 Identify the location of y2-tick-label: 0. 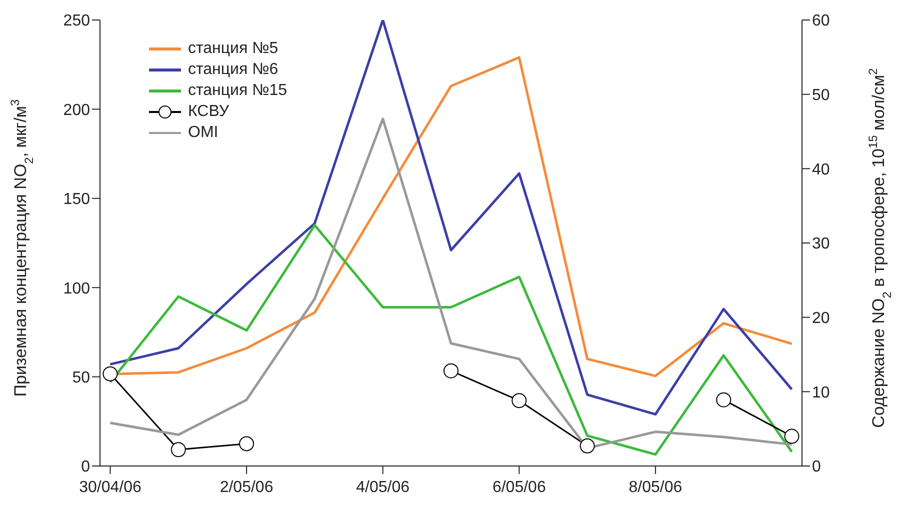
(816, 467).